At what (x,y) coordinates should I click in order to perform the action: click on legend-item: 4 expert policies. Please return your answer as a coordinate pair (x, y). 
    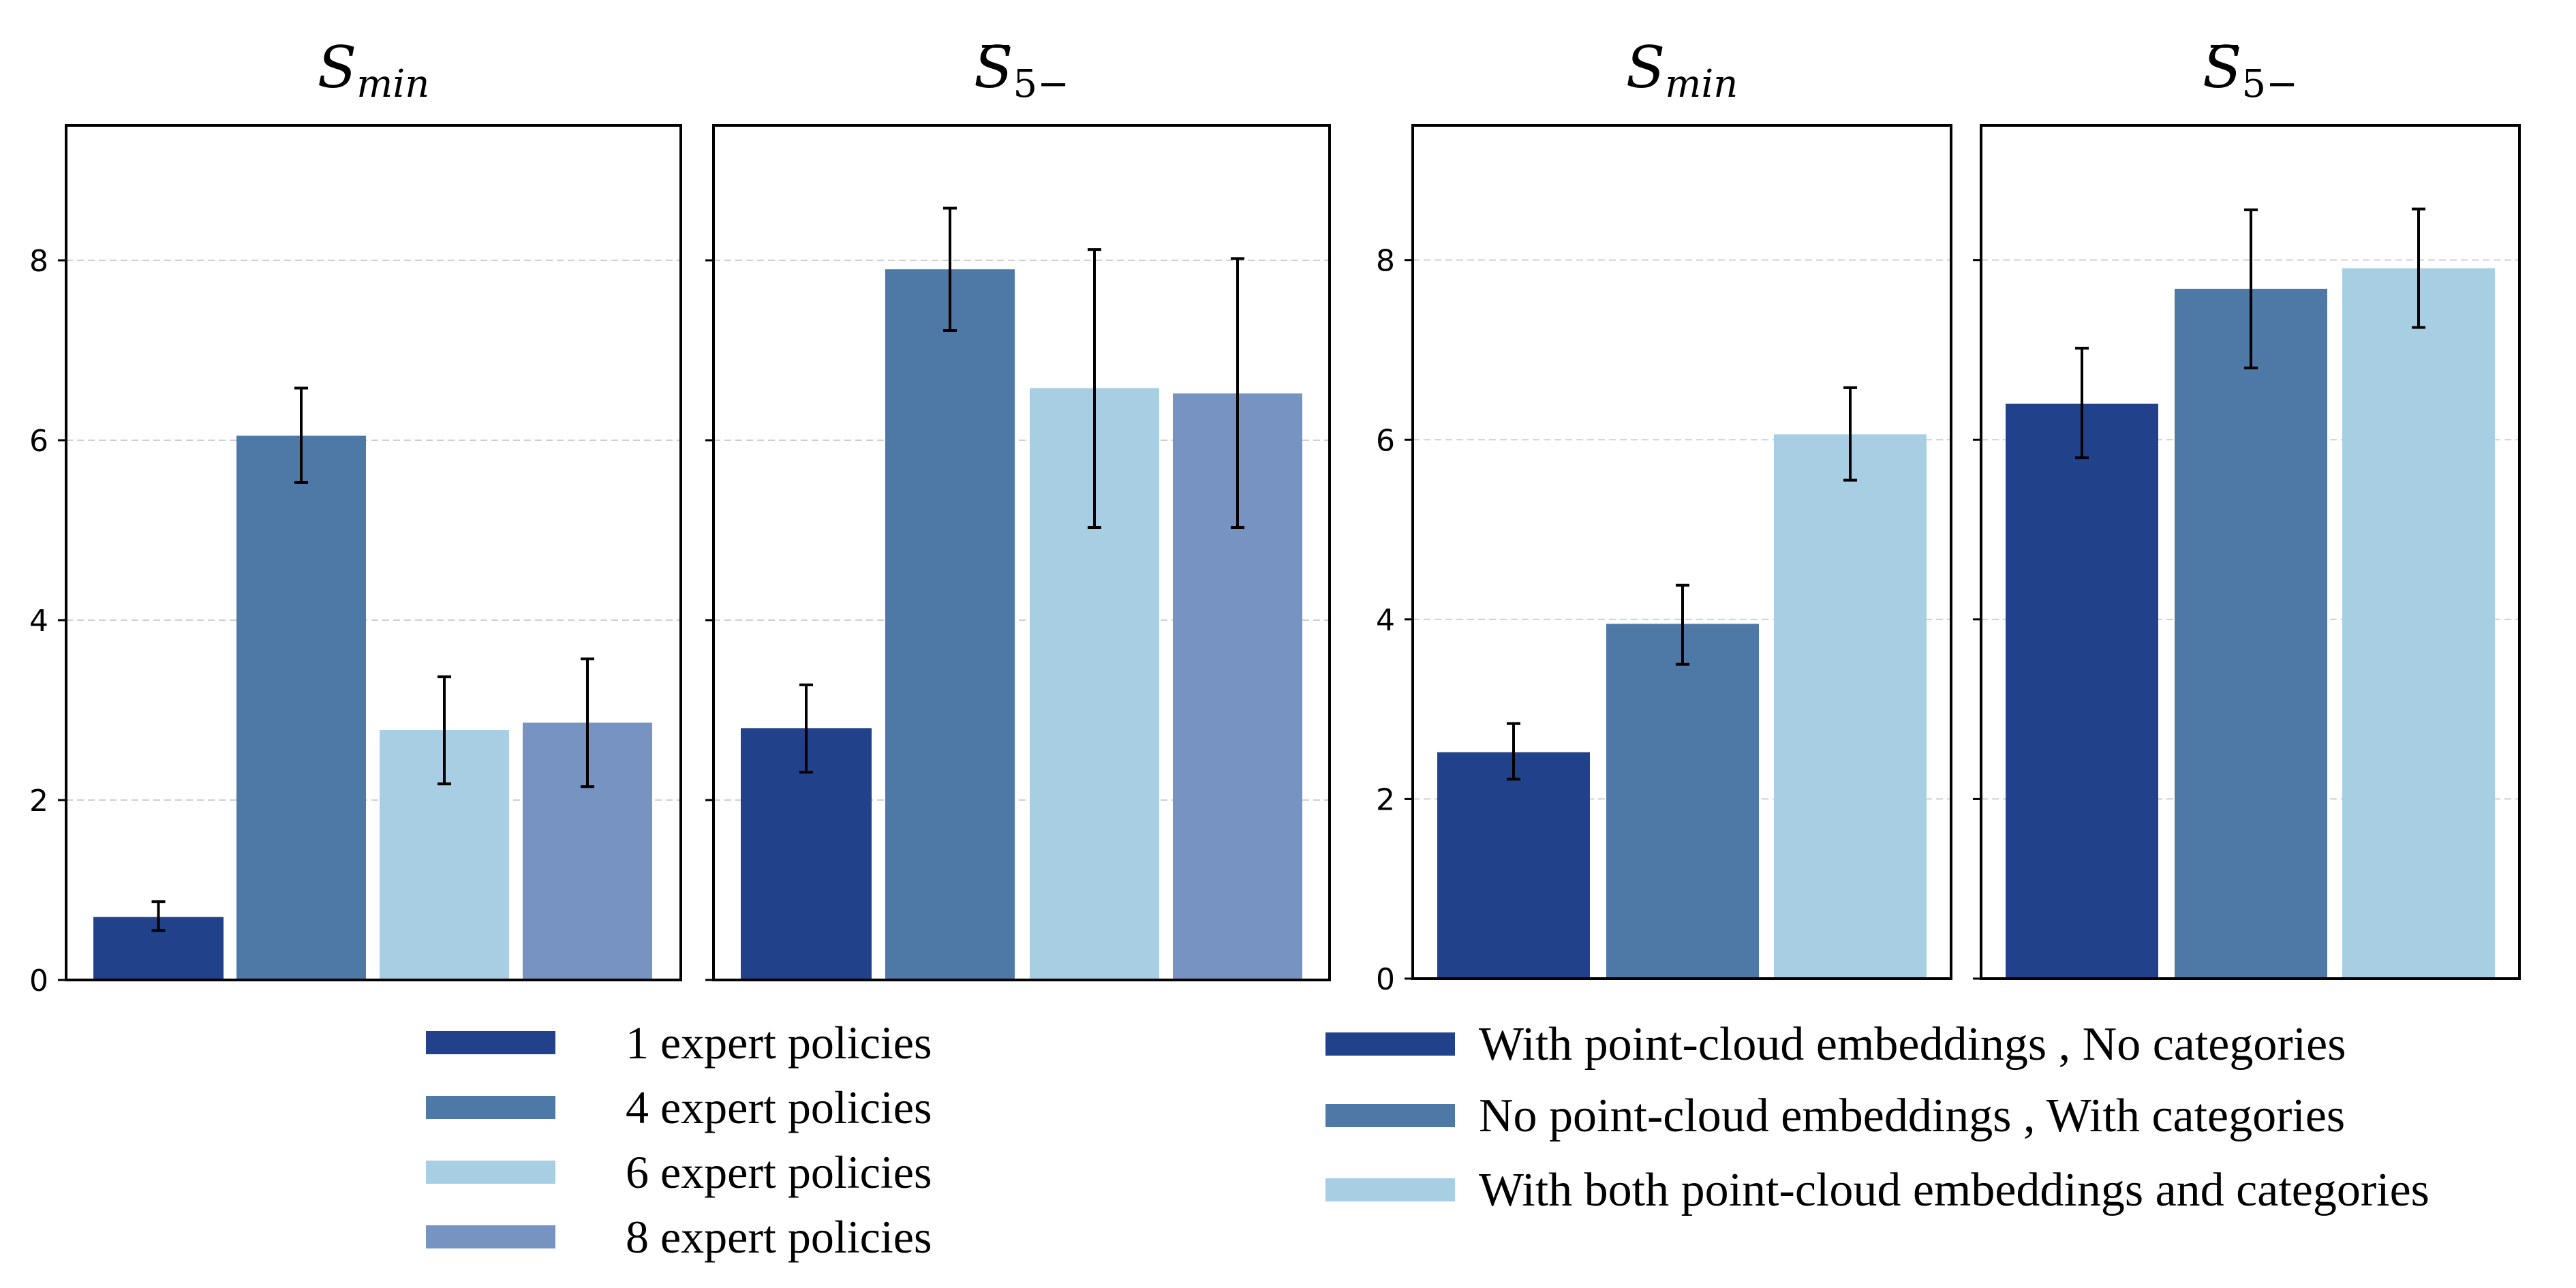
    Looking at the image, I should click on (679, 1107).